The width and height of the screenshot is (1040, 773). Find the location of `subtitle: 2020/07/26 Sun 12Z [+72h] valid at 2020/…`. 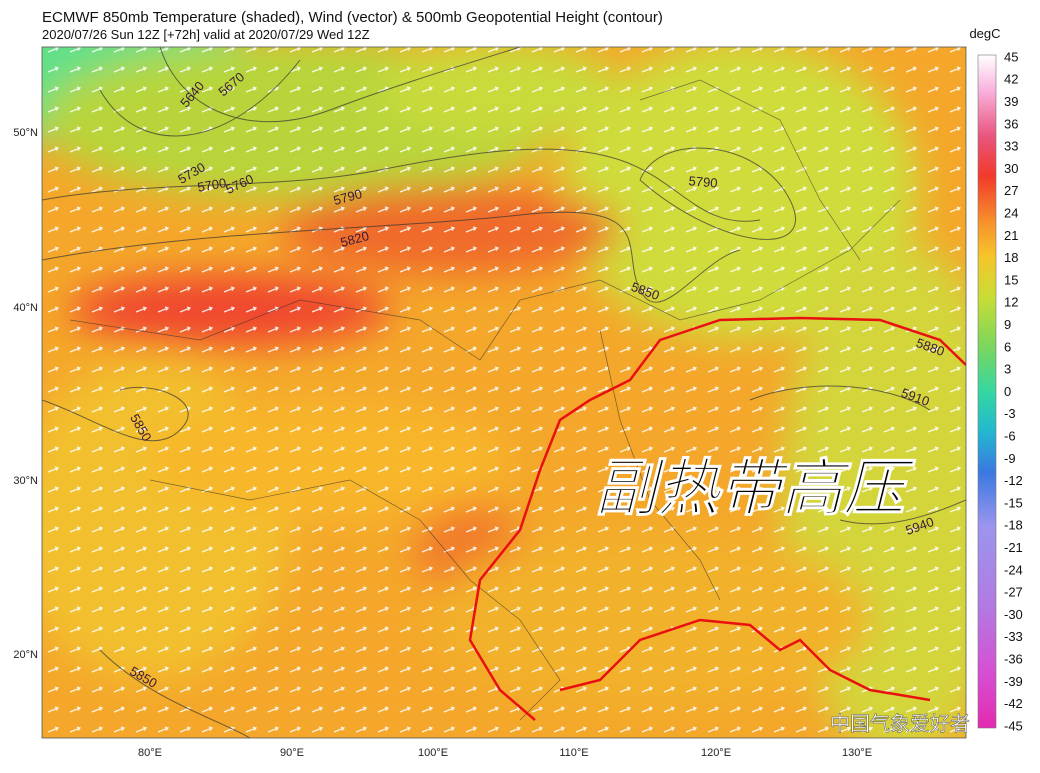

subtitle: 2020/07/26 Sun 12Z [+72h] valid at 2020/… is located at coordinates (206, 34).